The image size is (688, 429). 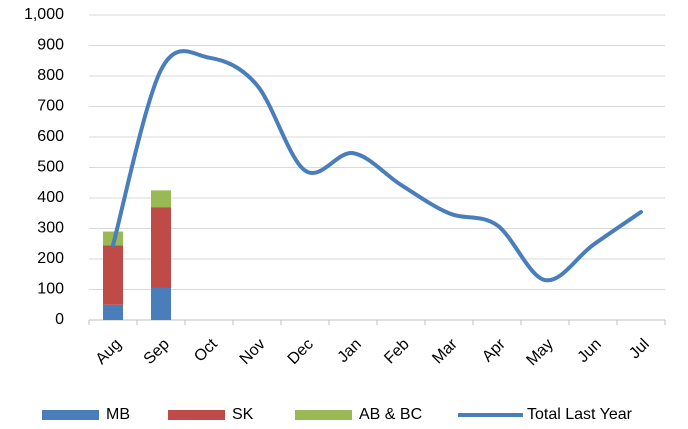 I want to click on y-tick-label: 500, so click(x=50, y=167).